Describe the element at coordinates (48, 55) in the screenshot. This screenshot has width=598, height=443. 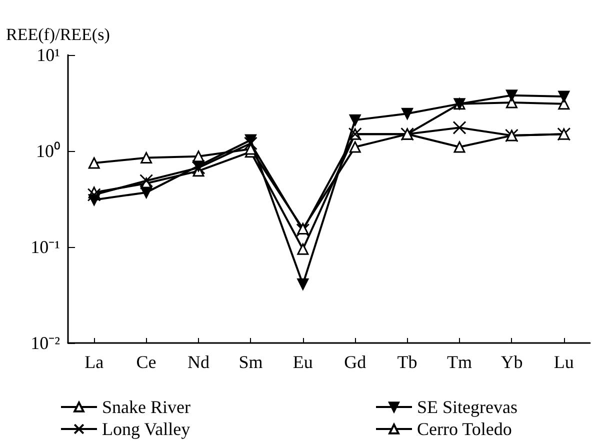
I see `y-tick-label: 10¹` at that location.